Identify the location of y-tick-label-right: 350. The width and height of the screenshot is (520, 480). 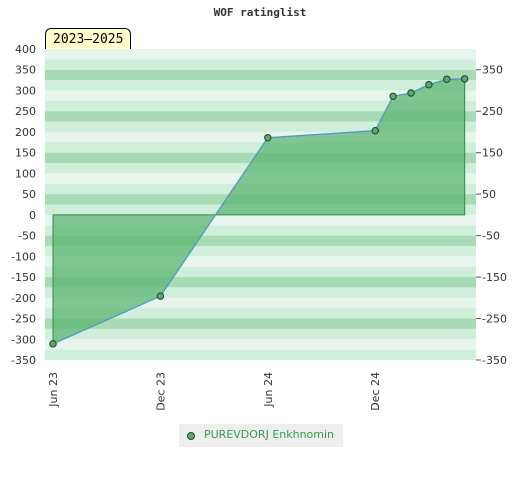
(492, 70).